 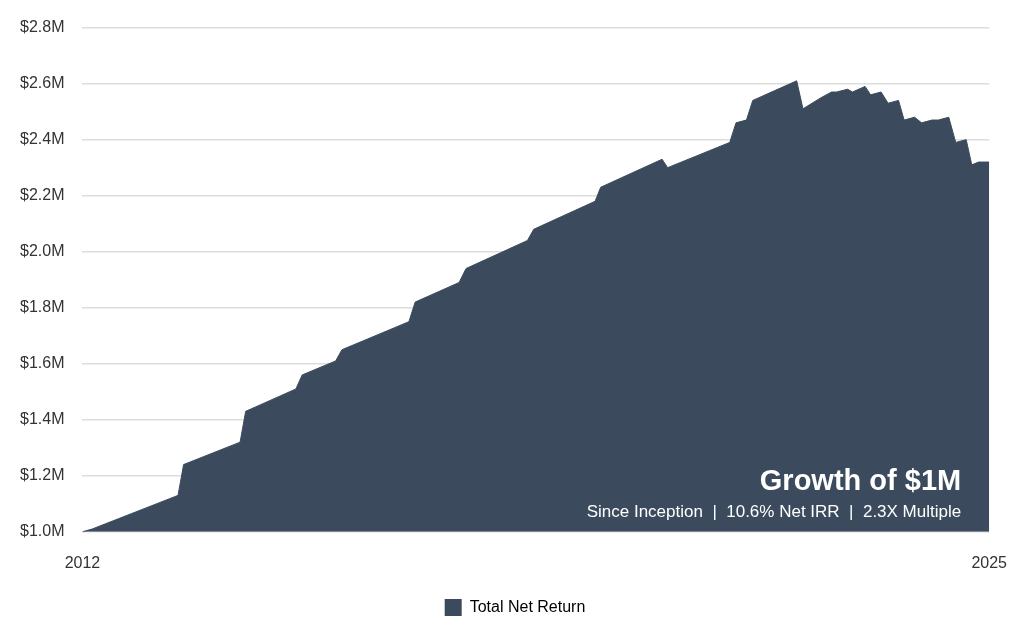 I want to click on y-tick-label: $2.8M, so click(x=42, y=27).